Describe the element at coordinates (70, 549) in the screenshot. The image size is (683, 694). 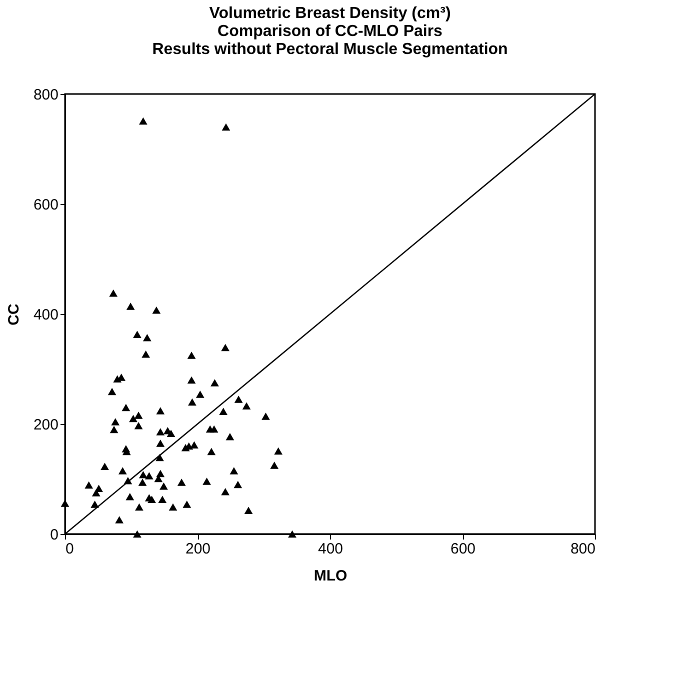
I see `x-tick-label: 0` at that location.